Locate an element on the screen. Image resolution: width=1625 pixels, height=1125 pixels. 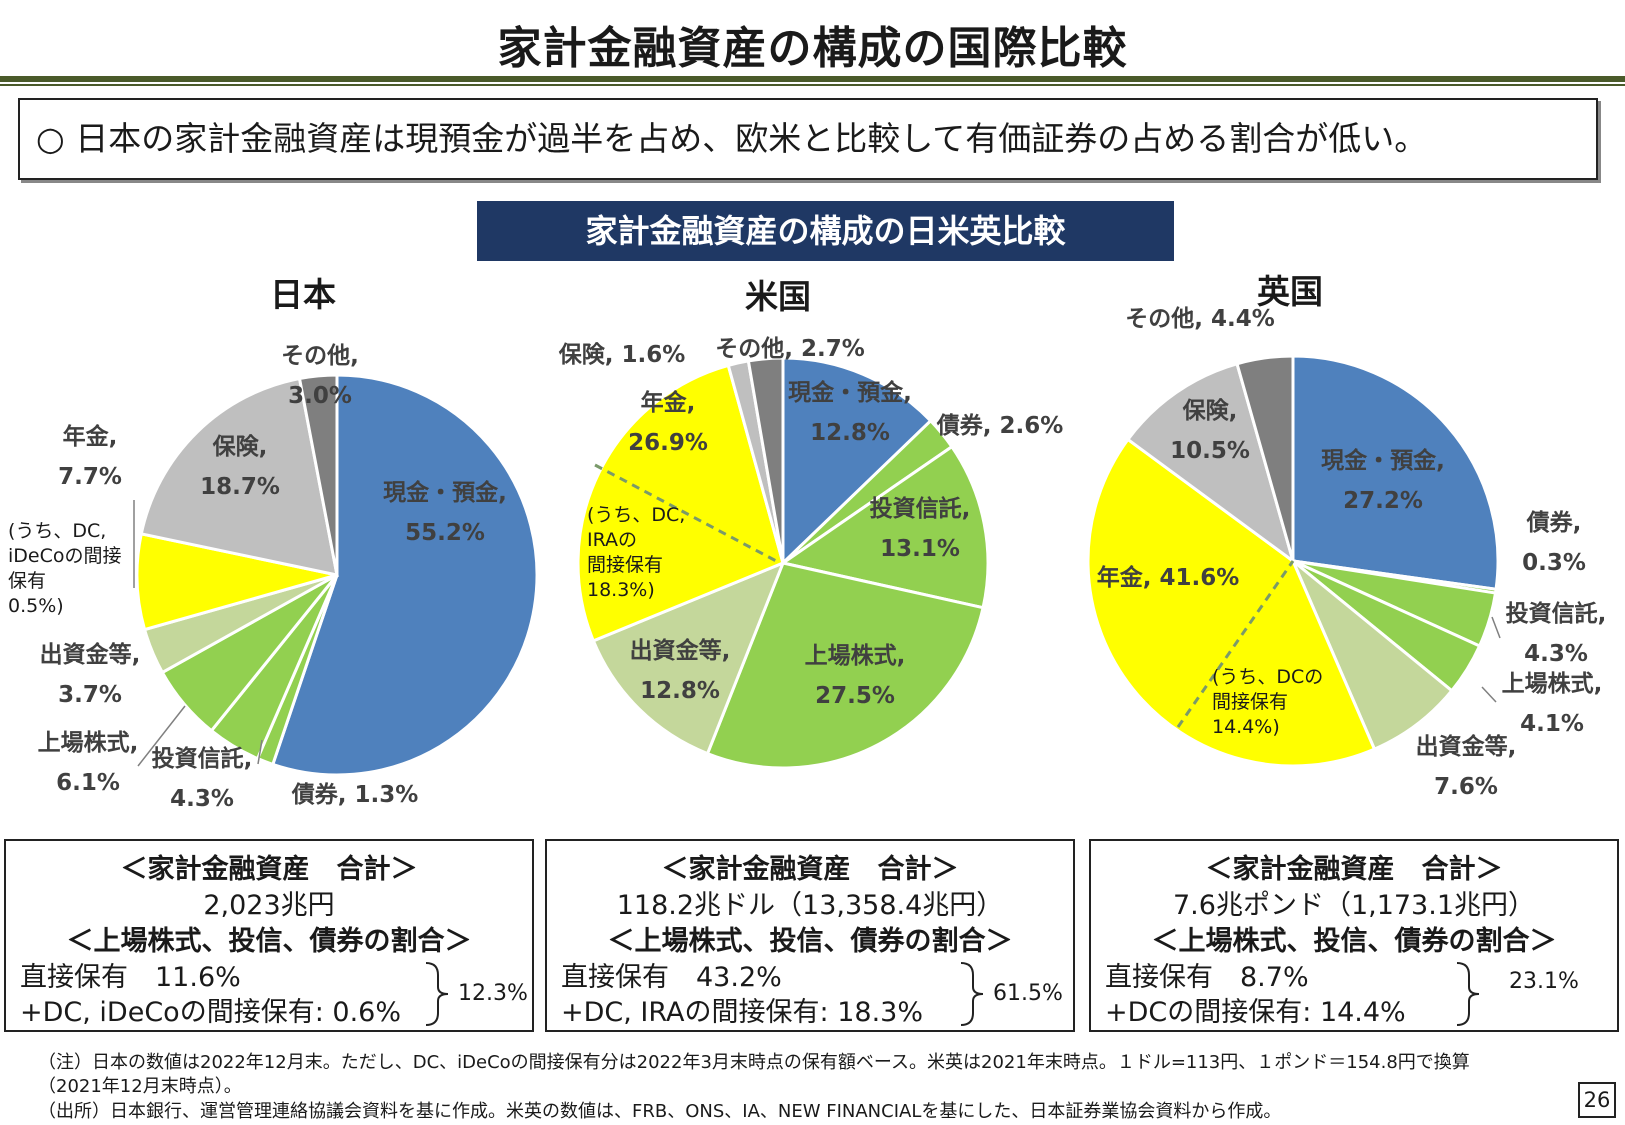
ratio-total: 12.3% is located at coordinates (493, 993).